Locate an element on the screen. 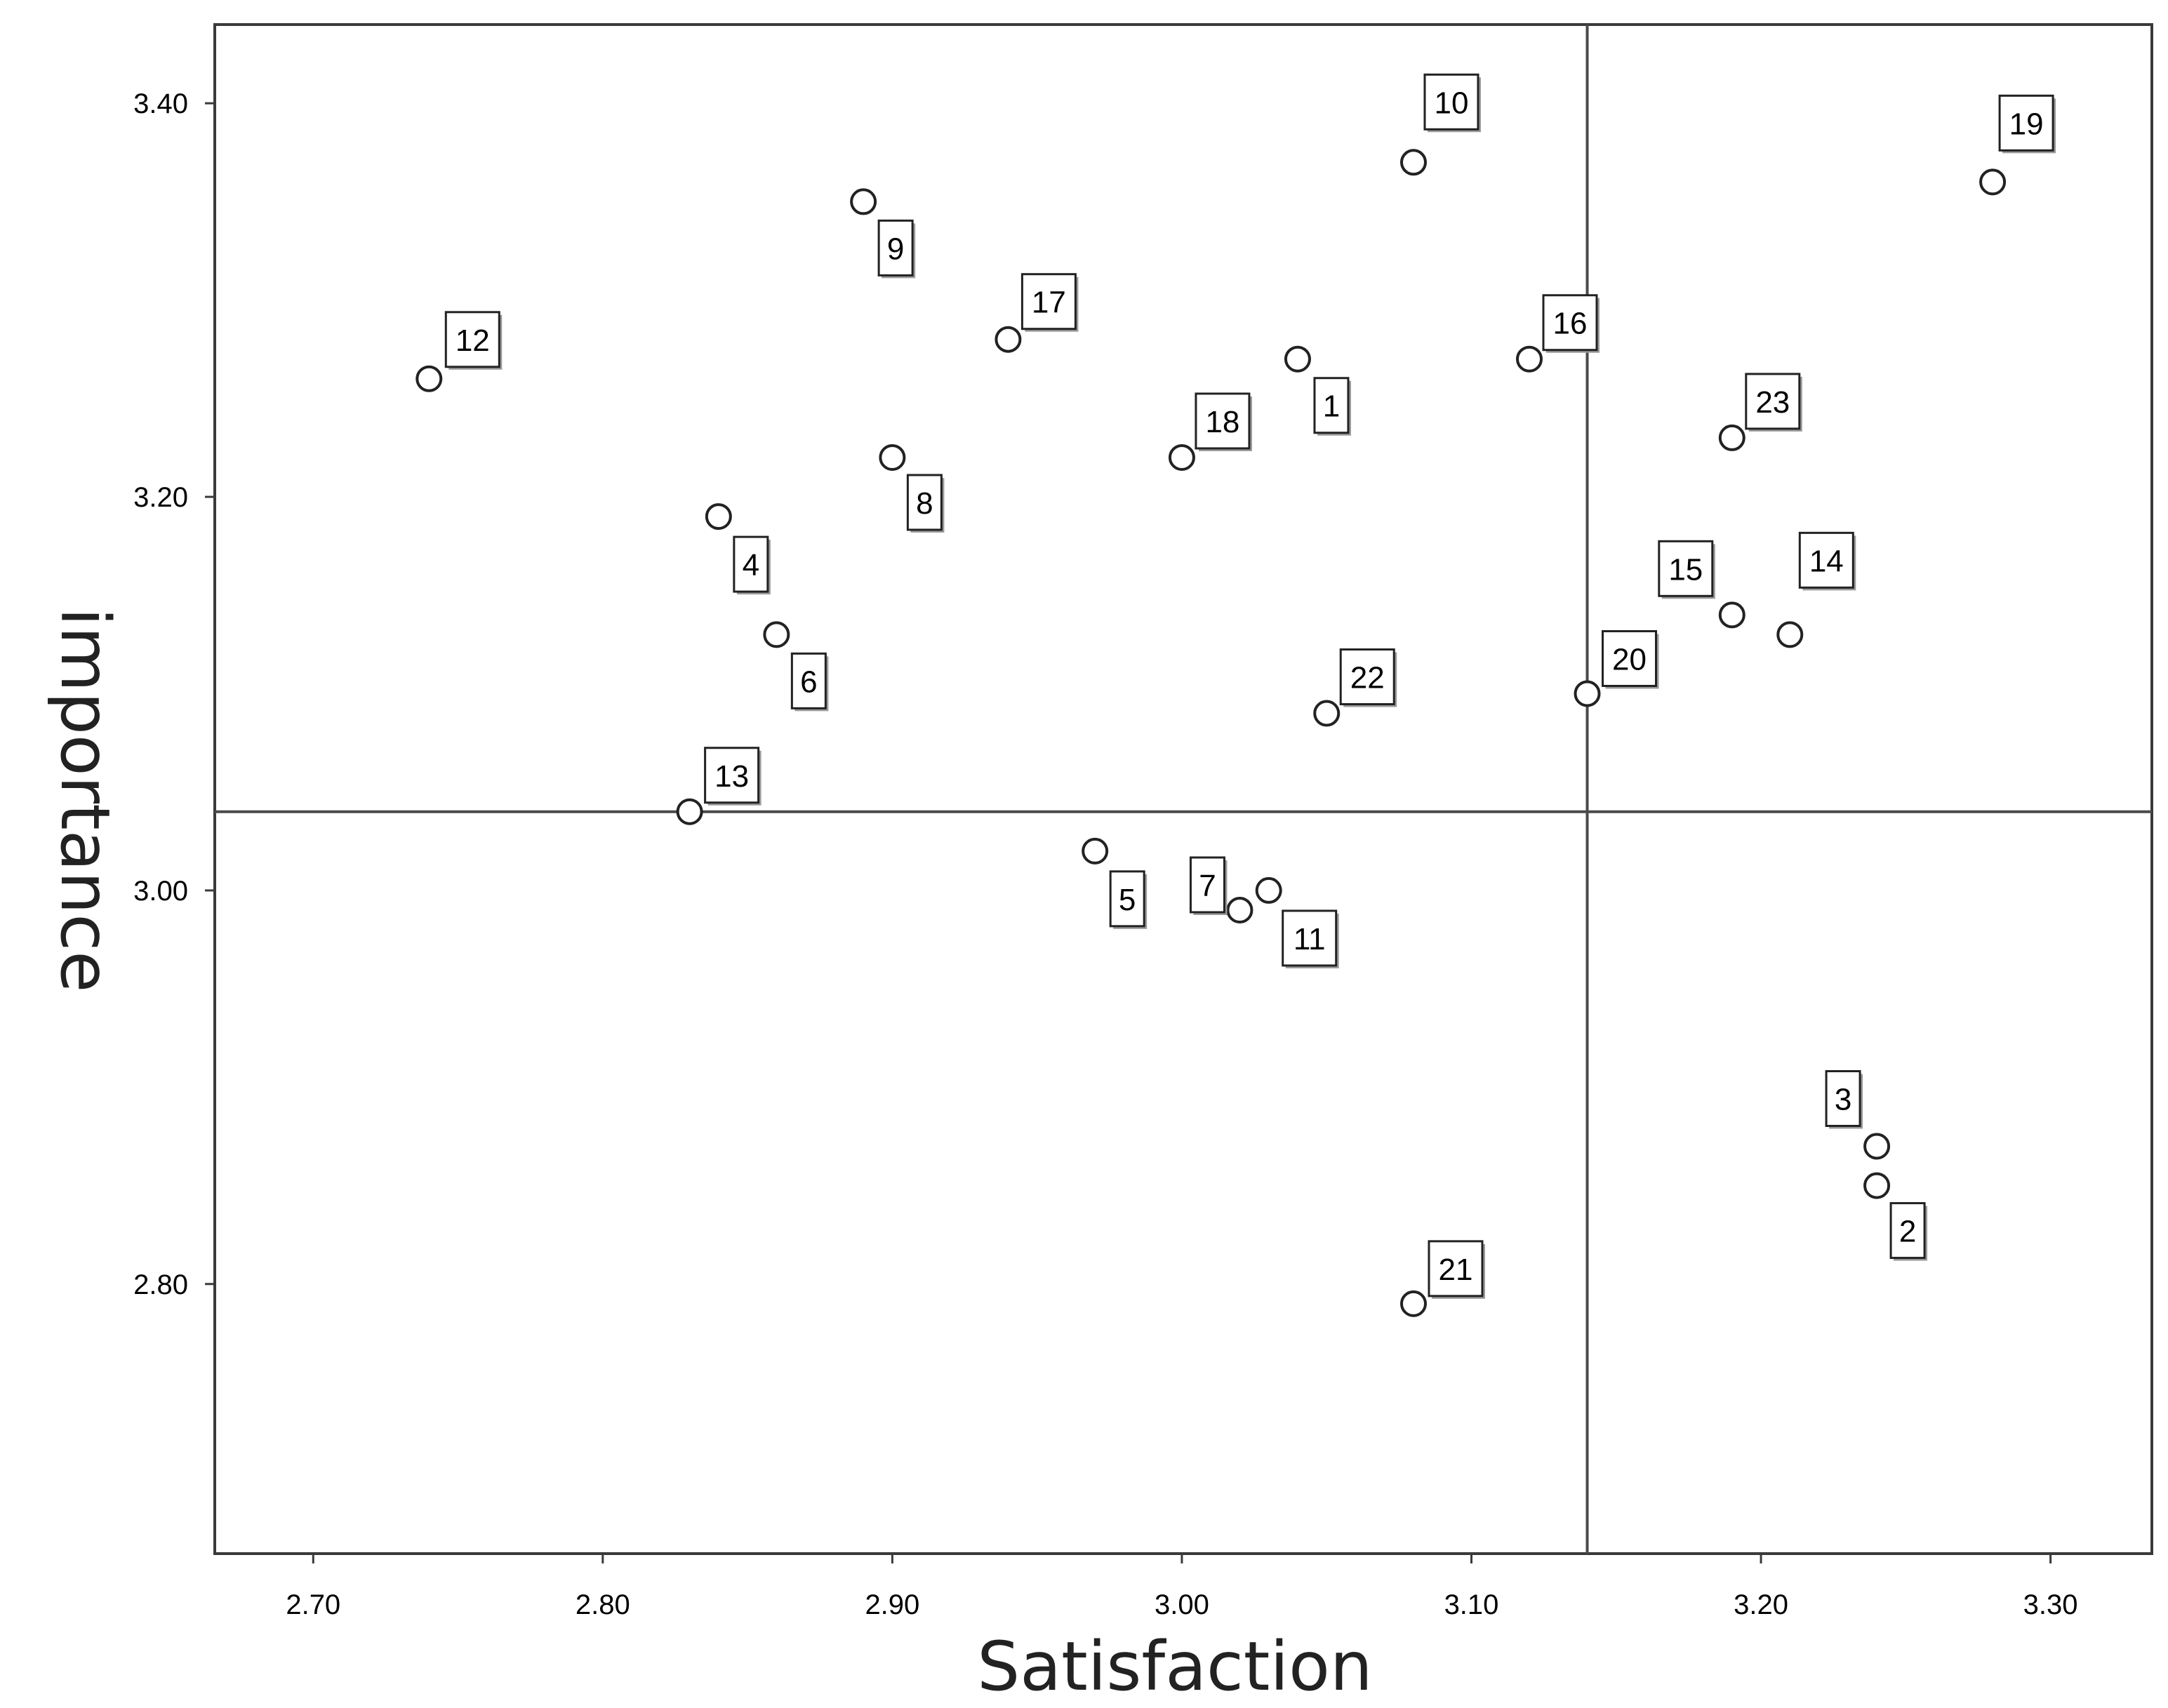 This screenshot has height=1708, width=2168. point-label: 19 is located at coordinates (2027, 124).